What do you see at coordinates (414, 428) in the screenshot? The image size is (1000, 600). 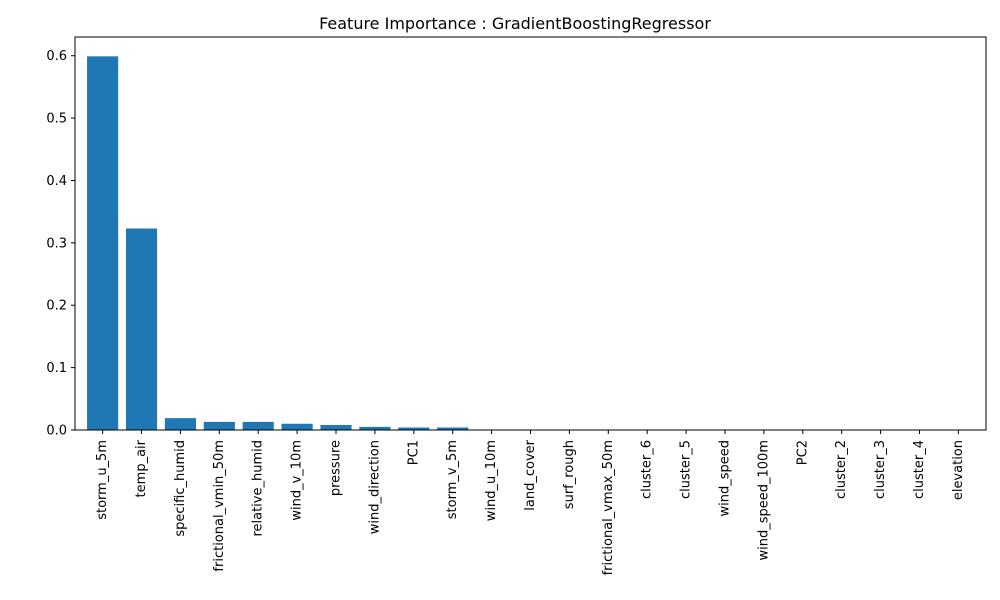 I see `bar-PC1` at bounding box center [414, 428].